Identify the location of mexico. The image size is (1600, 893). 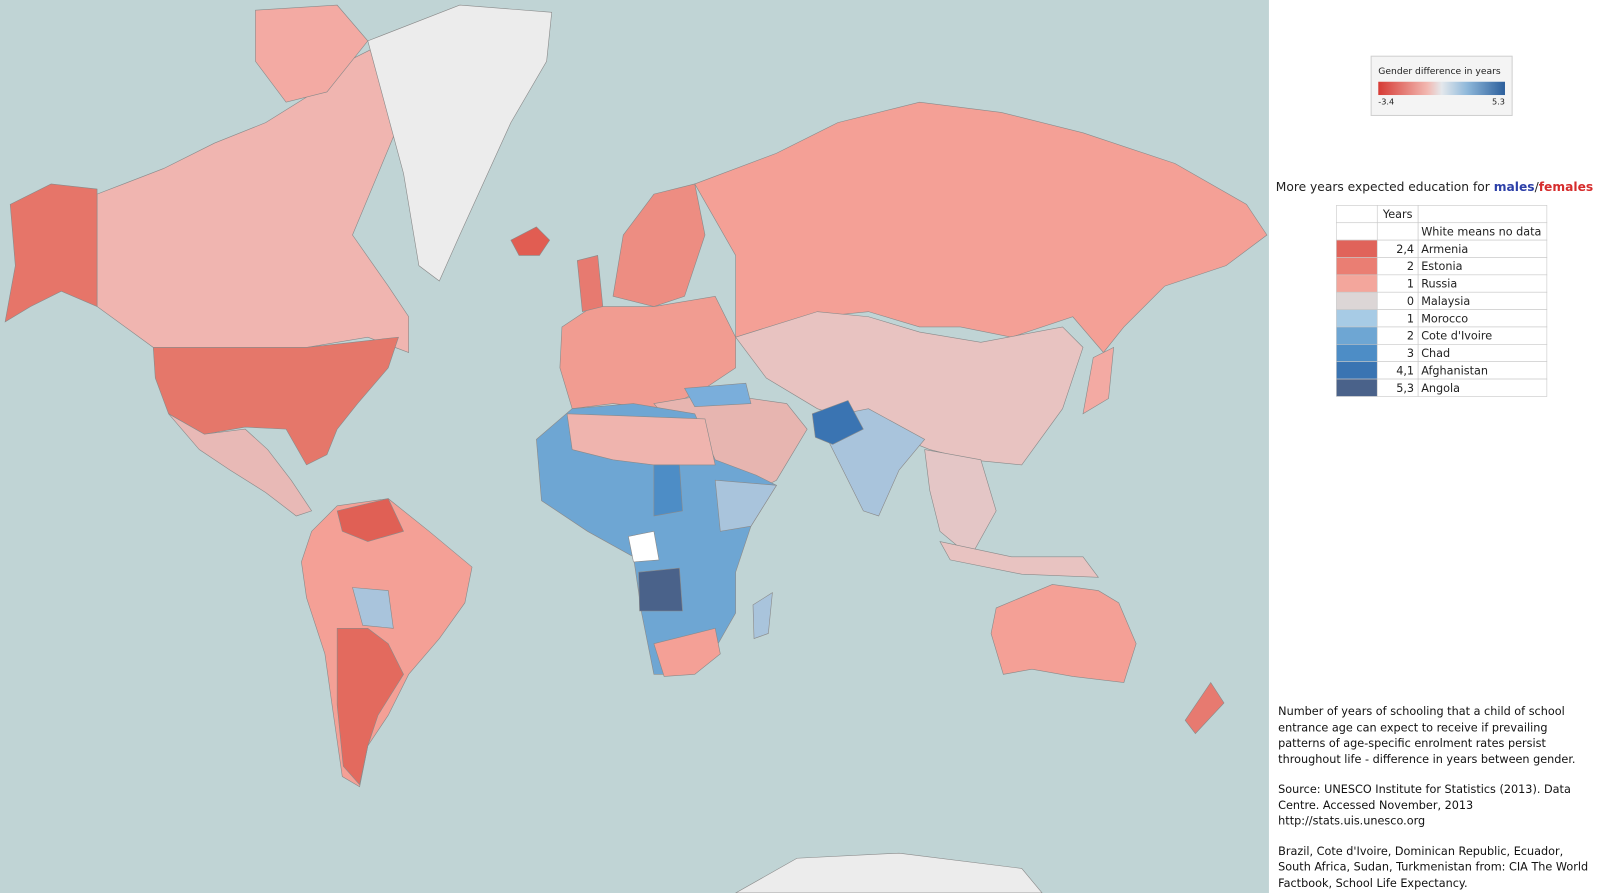
(240, 465).